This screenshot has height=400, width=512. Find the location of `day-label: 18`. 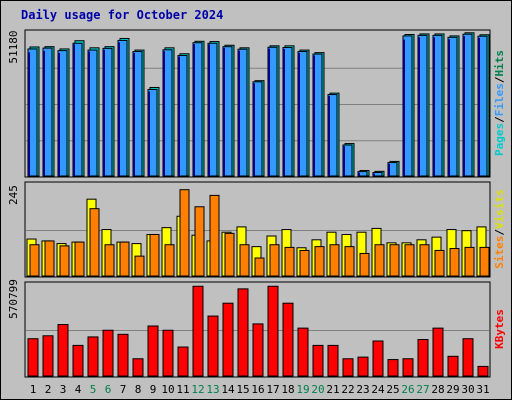

day-label: 18 is located at coordinates (287, 389).